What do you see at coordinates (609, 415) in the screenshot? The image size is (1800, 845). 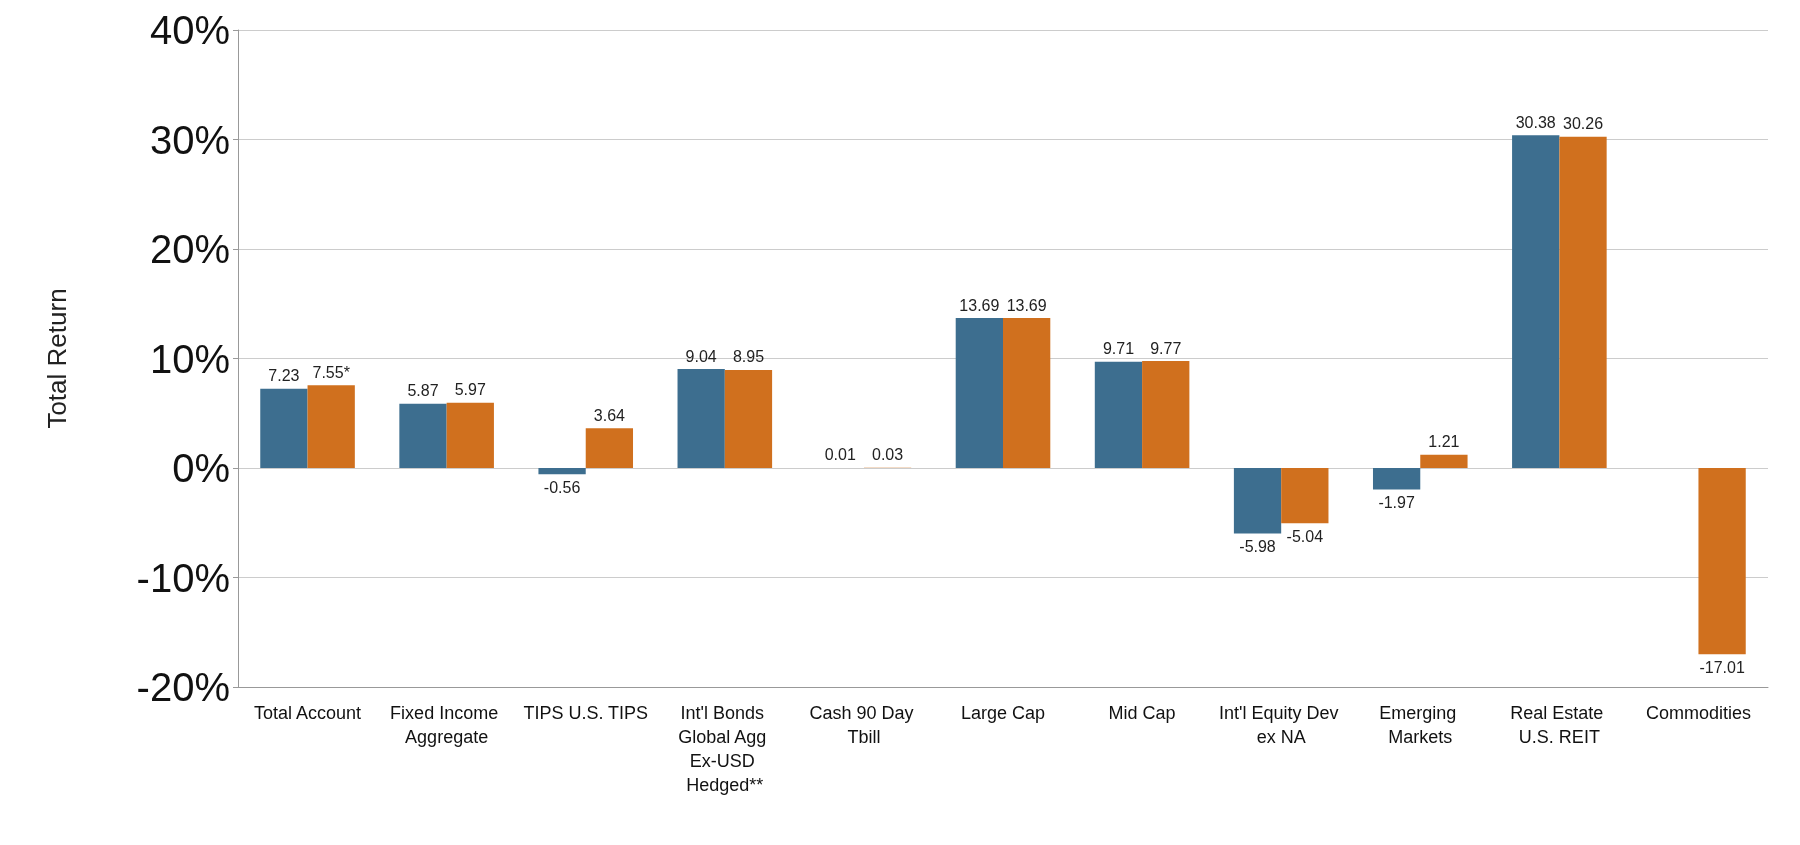 I see `data-label: 3.64` at bounding box center [609, 415].